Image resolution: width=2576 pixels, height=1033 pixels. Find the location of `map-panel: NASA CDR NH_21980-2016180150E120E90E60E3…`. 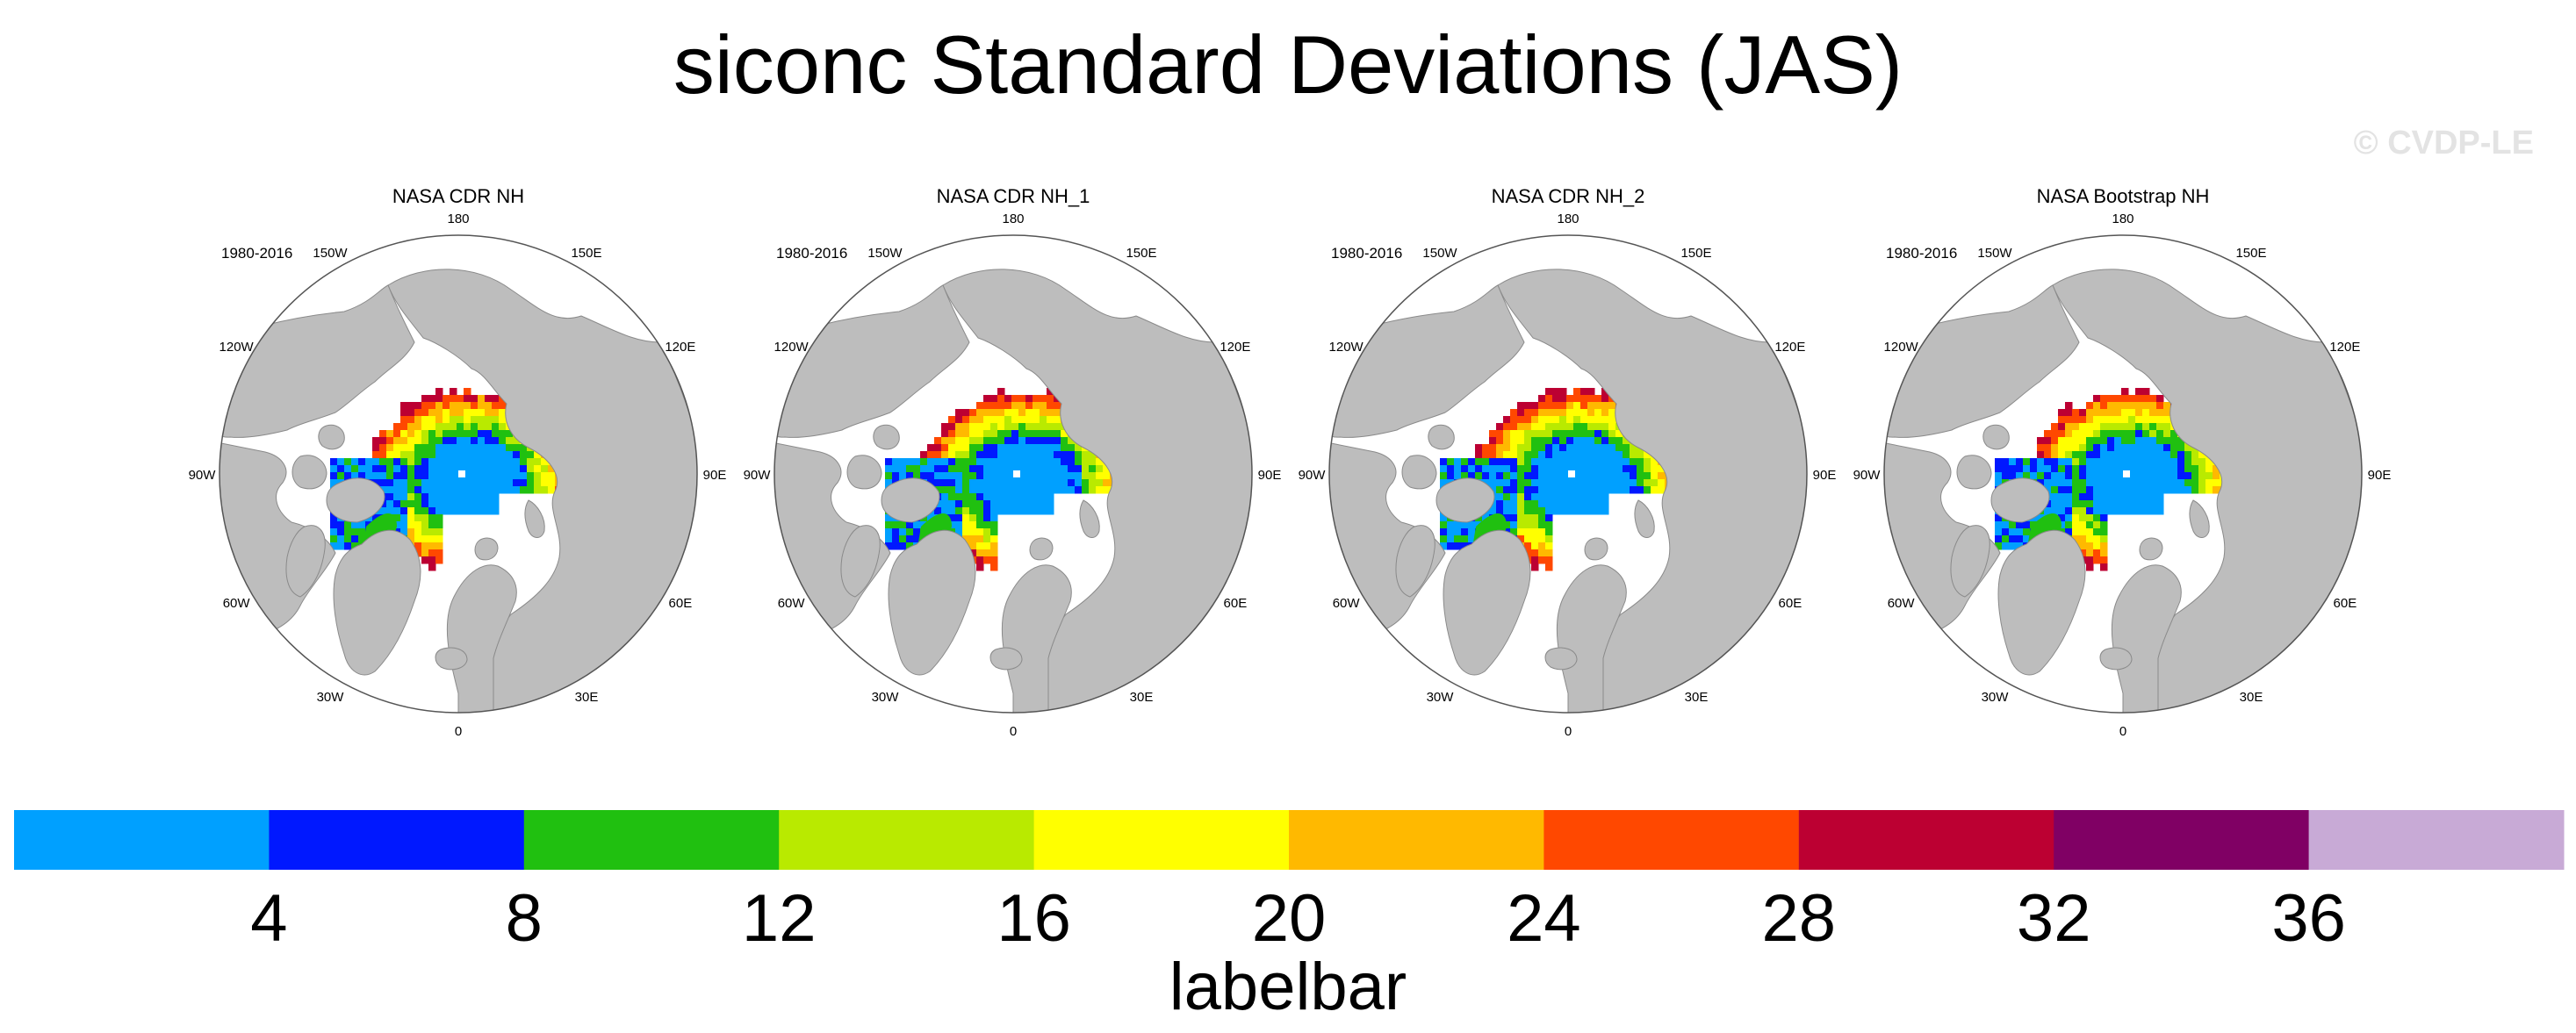

map-panel: NASA CDR NH_21980-2016180150E120E90E60E3… is located at coordinates (1568, 462).